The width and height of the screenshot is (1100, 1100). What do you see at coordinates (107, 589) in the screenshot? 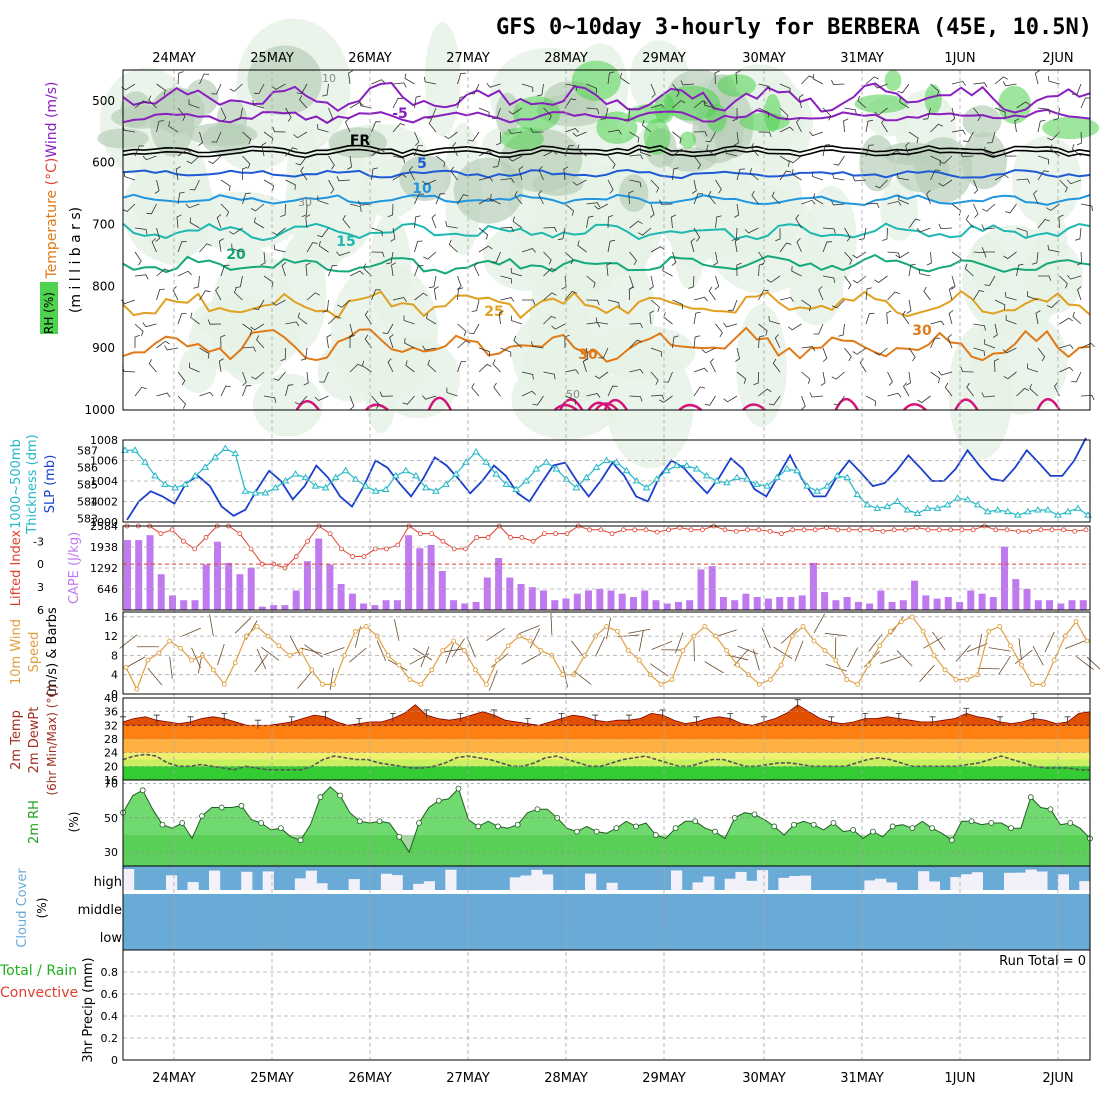
I see `cape-tick: 646` at bounding box center [107, 589].